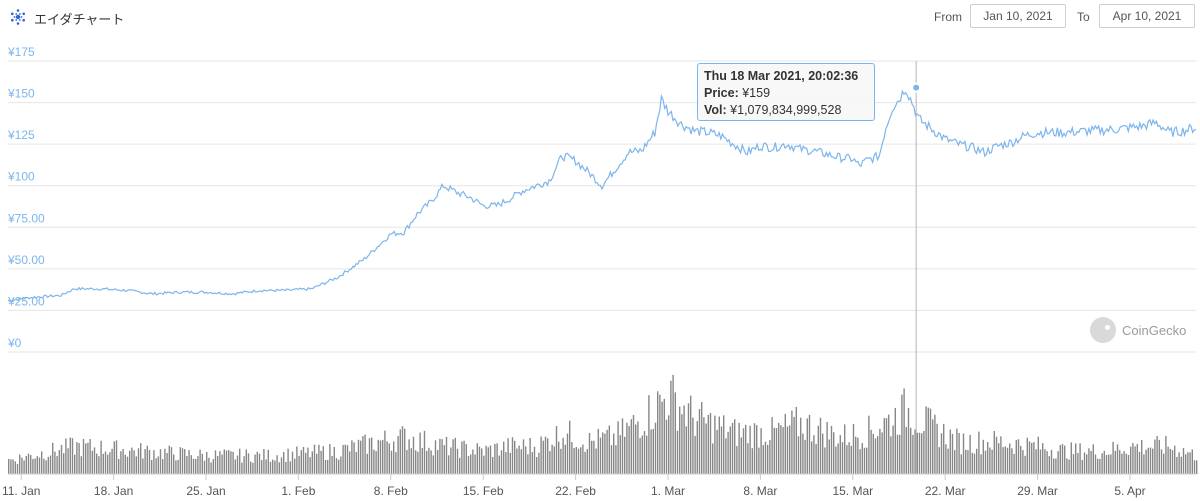 The image size is (1200, 501). What do you see at coordinates (1018, 16) in the screenshot?
I see `from-date-input: Jan 10, 2021` at bounding box center [1018, 16].